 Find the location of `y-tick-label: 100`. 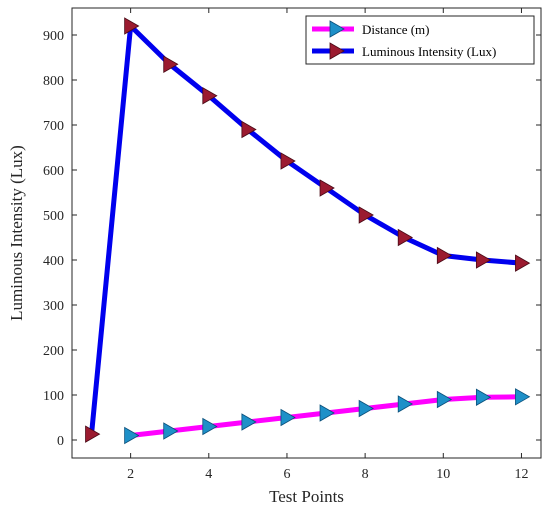

y-tick-label: 100 is located at coordinates (53, 396).